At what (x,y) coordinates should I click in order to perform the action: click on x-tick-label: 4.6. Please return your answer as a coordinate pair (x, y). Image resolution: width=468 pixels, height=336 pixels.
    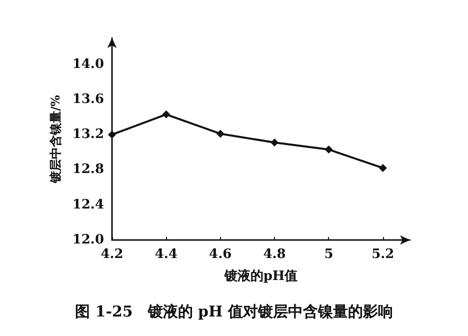
    Looking at the image, I should click on (220, 254).